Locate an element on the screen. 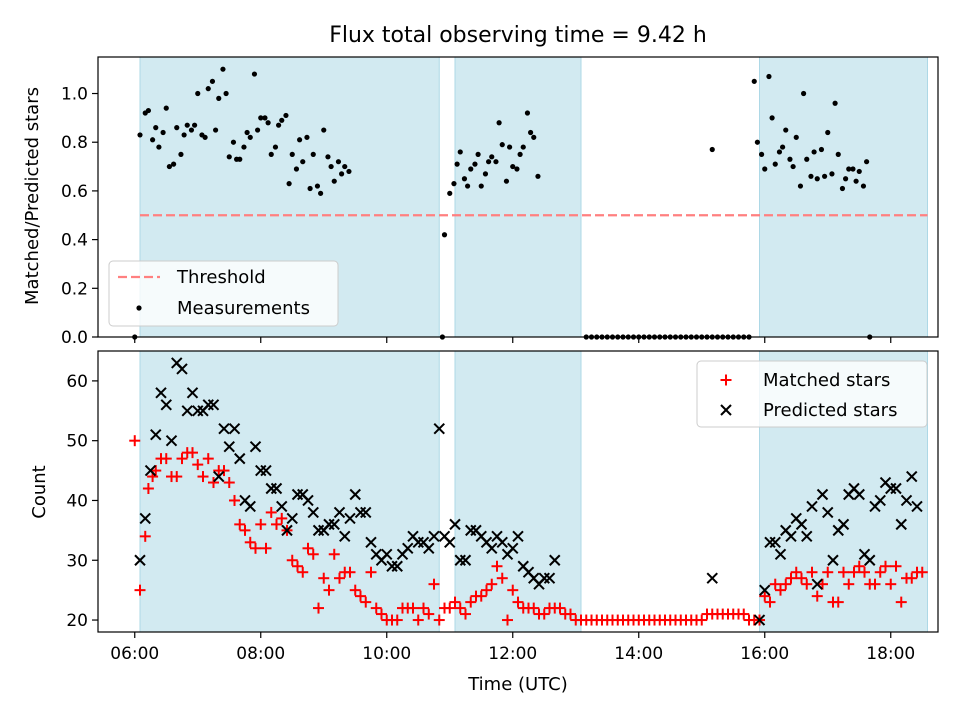 This screenshot has height=724, width=960. legend-box is located at coordinates (223, 293).